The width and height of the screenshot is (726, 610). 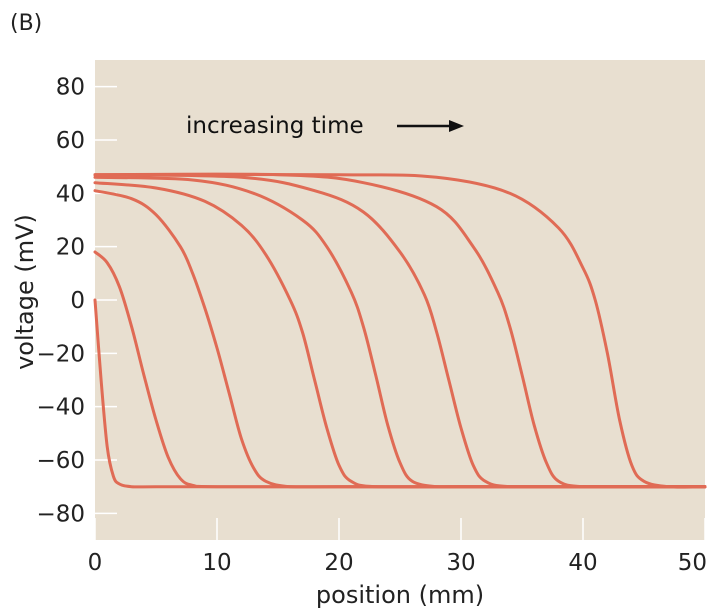 What do you see at coordinates (60, 408) in the screenshot?
I see `y-tick-label: −40` at bounding box center [60, 408].